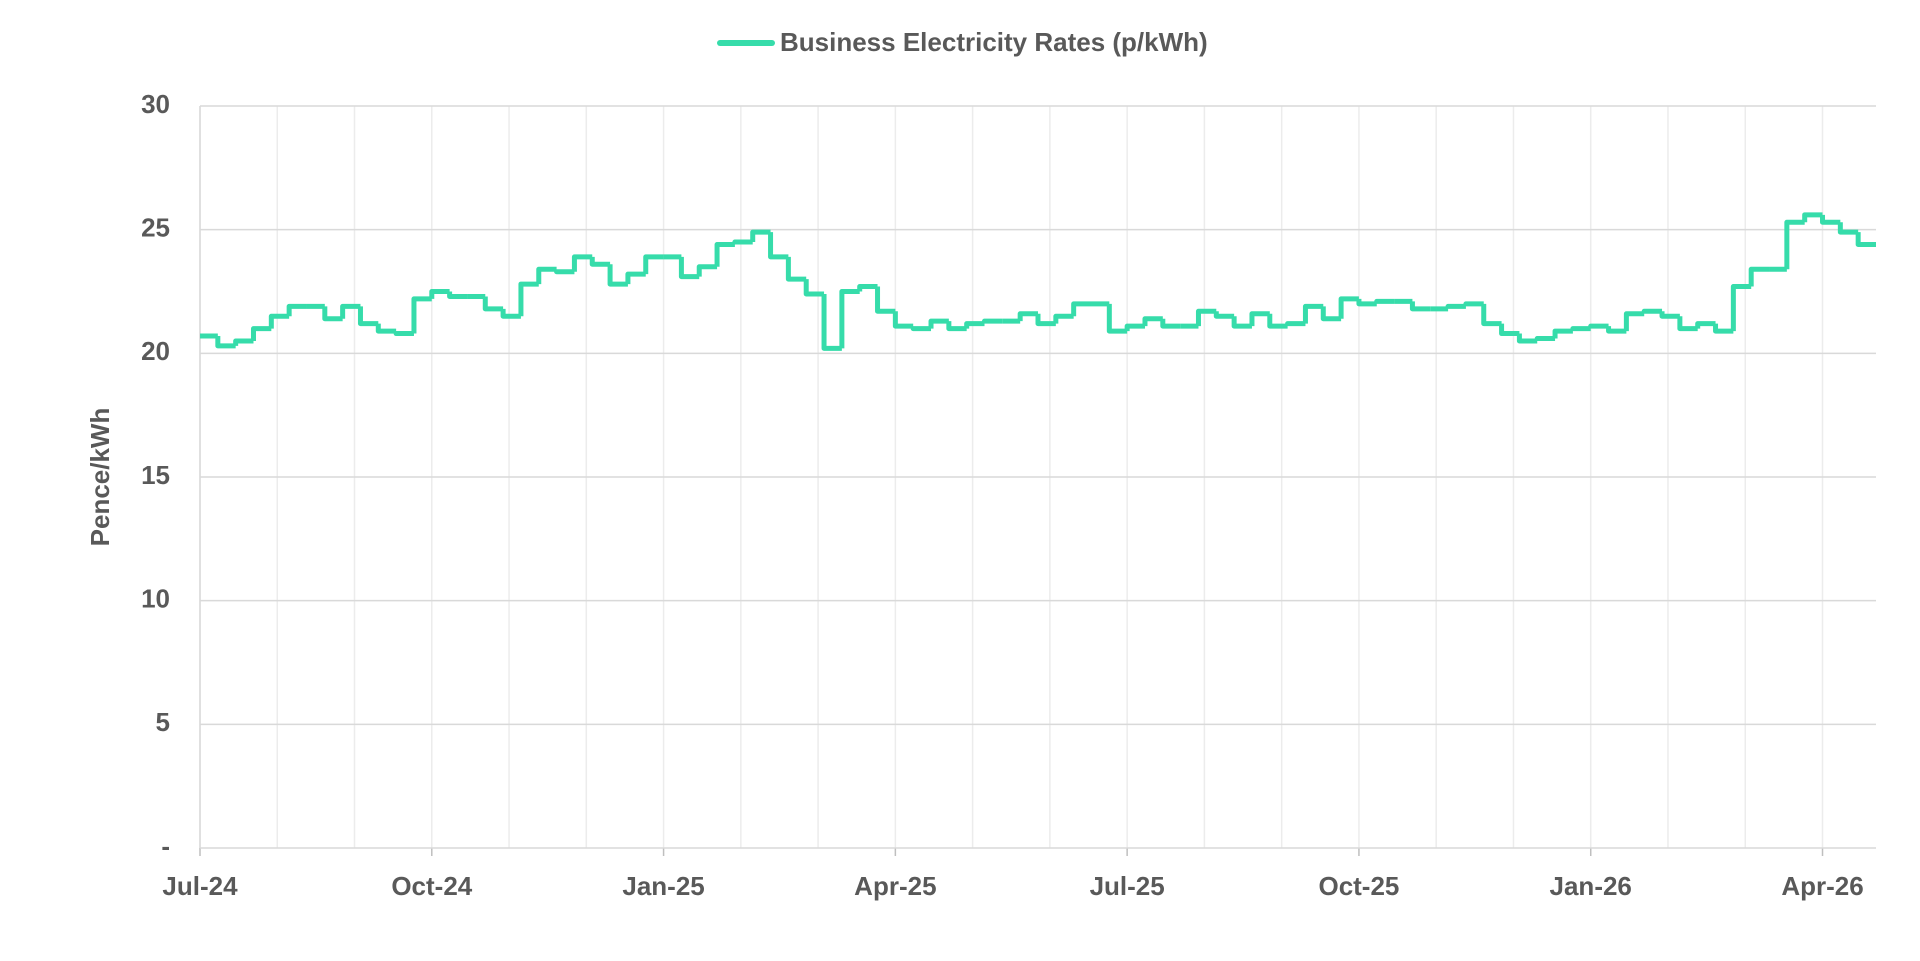 The width and height of the screenshot is (1920, 961). Describe the element at coordinates (155, 351) in the screenshot. I see `y-tick-label: 20` at that location.